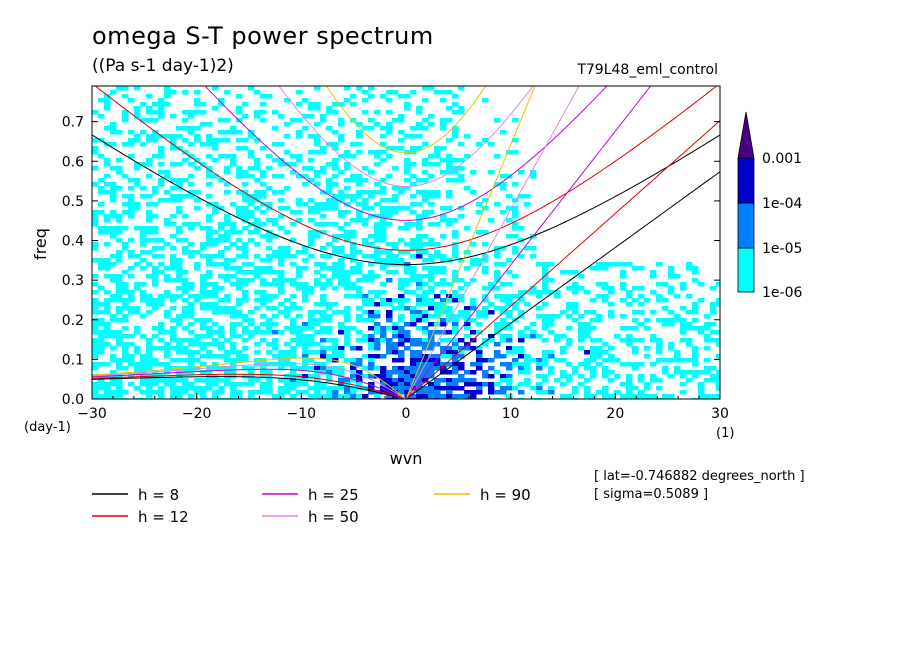 This screenshot has height=654, width=904. Describe the element at coordinates (158, 495) in the screenshot. I see `legend-label: h = 8` at that location.